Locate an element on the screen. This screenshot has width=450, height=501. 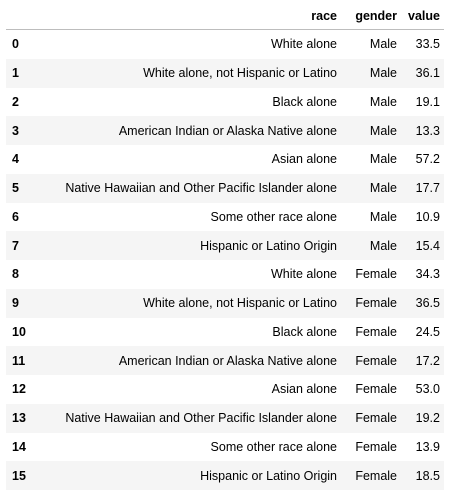
cell-value: 17.7 is located at coordinates (422, 188).